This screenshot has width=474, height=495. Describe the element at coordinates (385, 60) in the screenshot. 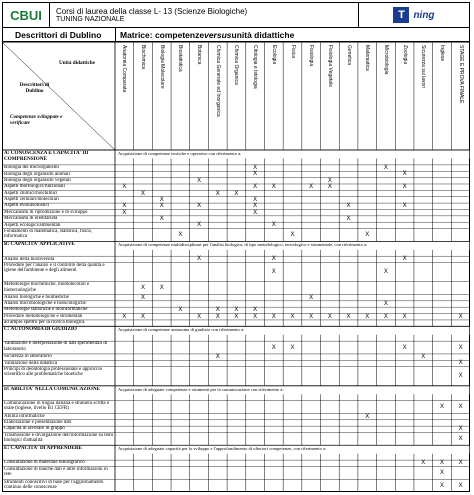

I see `column-header: Microbiologia` at that location.